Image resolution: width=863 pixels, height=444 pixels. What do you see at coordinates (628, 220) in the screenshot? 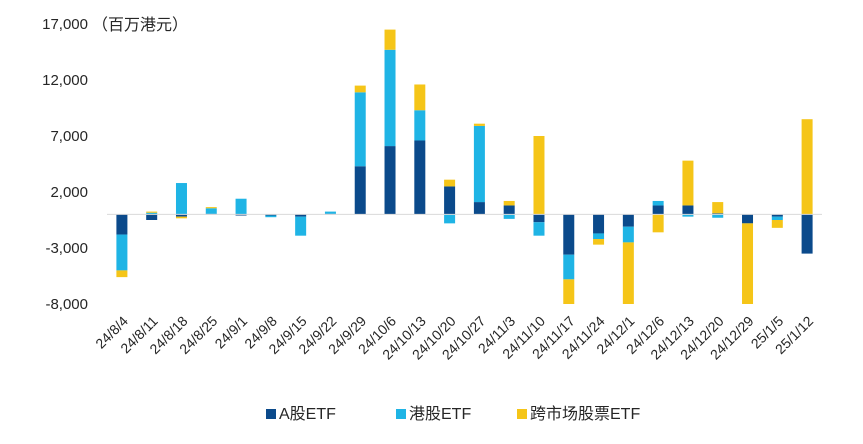
I see `bar-1-24/12/1` at bounding box center [628, 220].